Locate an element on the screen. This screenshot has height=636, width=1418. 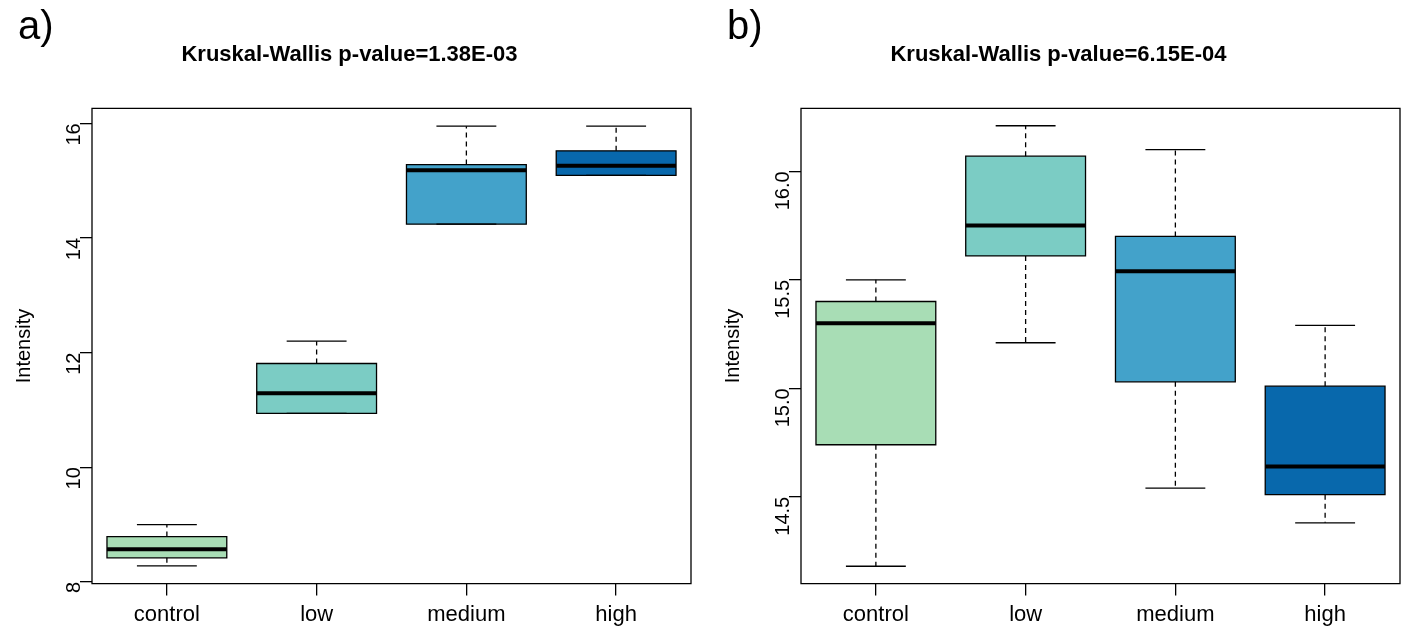
y-tick-label: 8 is located at coordinates (72, 587).